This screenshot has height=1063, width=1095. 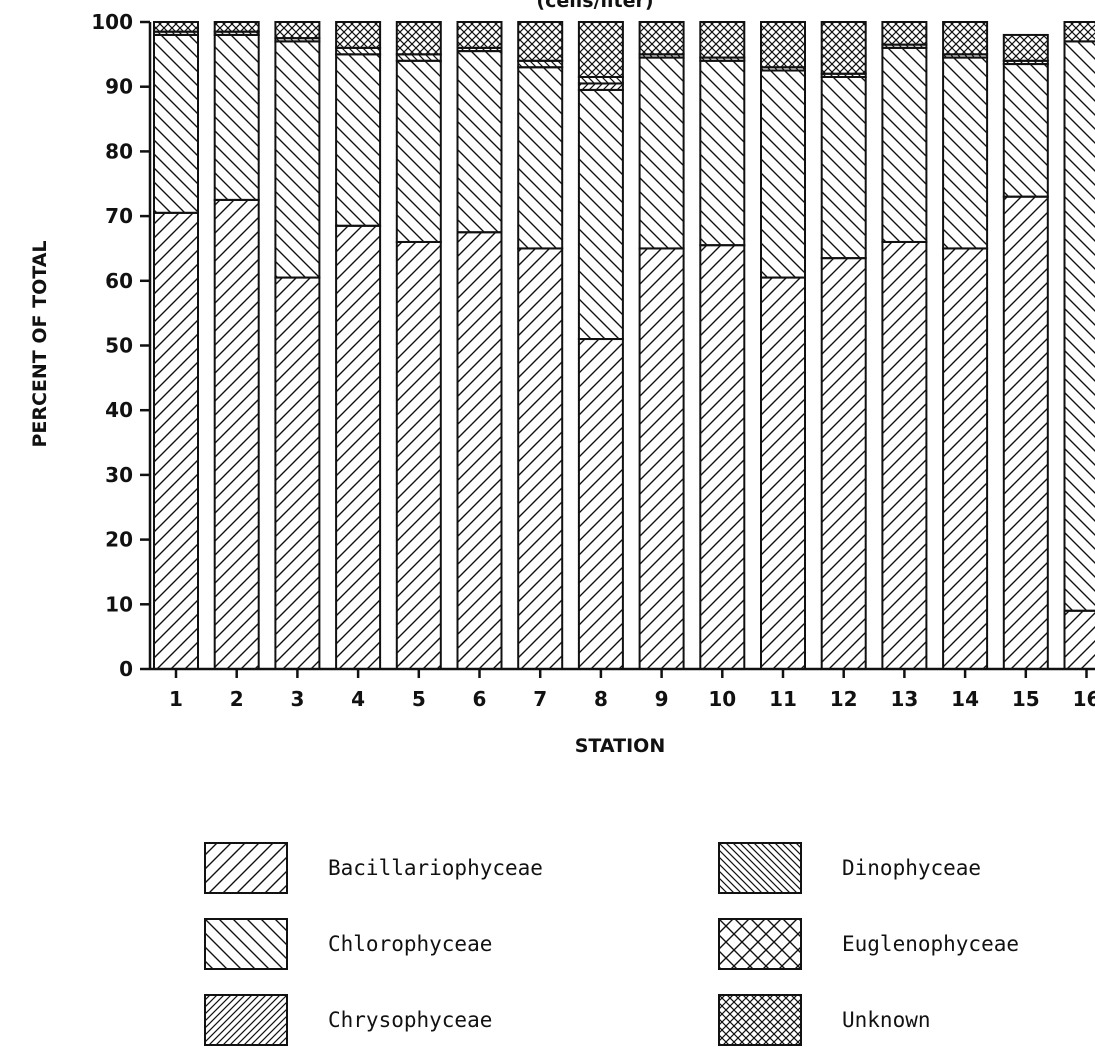 I want to click on y-tick-label: 60, so click(x=119, y=281).